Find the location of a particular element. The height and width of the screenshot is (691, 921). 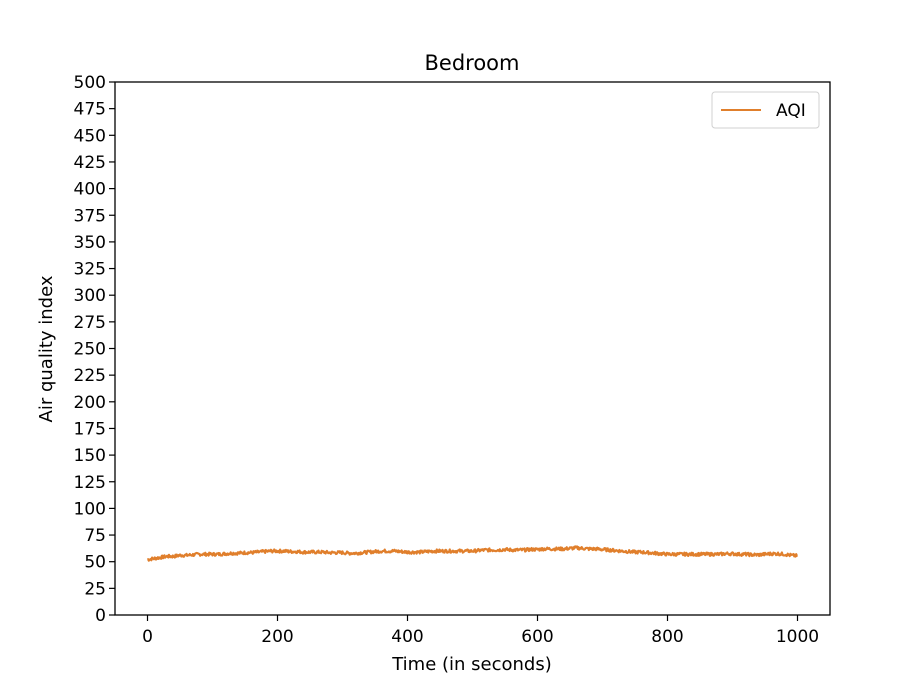

y-tick-label: 300 is located at coordinates (90, 296).